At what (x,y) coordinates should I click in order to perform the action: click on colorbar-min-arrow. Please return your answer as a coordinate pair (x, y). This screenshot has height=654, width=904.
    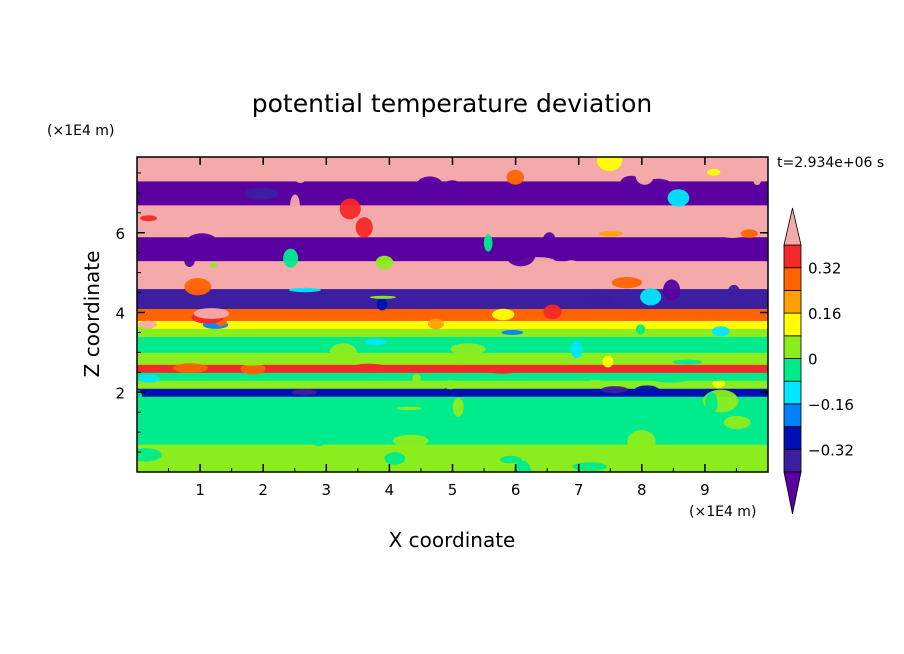
    Looking at the image, I should click on (792, 493).